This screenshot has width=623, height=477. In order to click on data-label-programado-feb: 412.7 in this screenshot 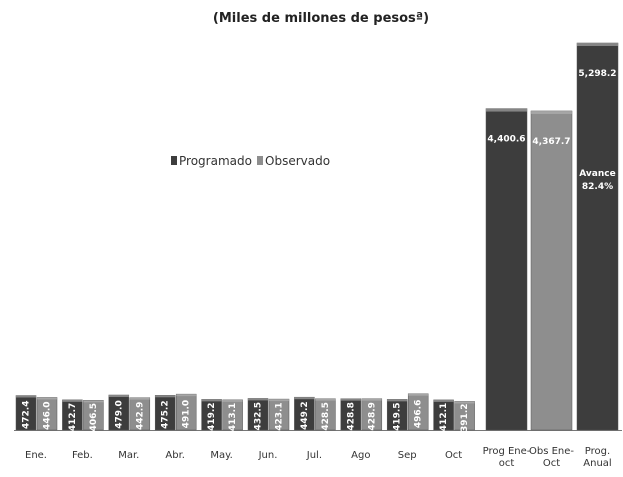, I will do `click(73, 417)`.